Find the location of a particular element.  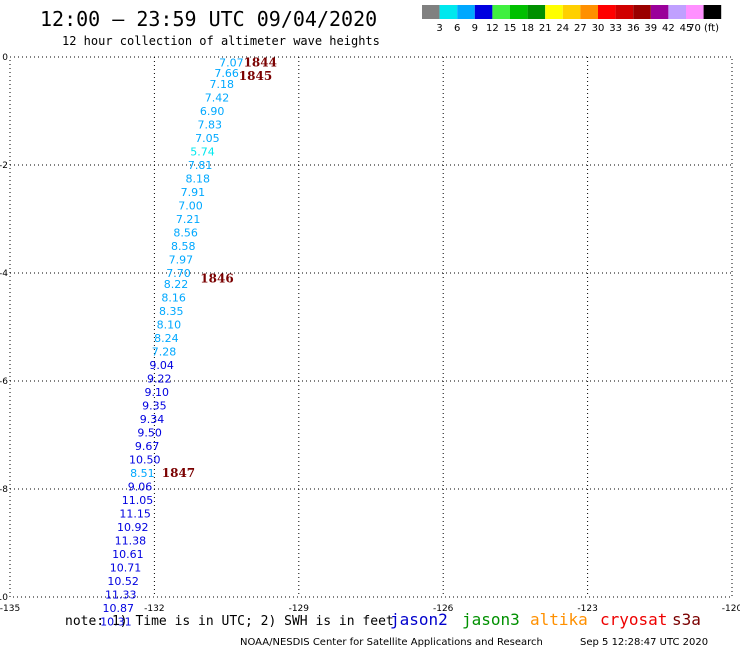

satellite-name: s3a is located at coordinates (686, 619).